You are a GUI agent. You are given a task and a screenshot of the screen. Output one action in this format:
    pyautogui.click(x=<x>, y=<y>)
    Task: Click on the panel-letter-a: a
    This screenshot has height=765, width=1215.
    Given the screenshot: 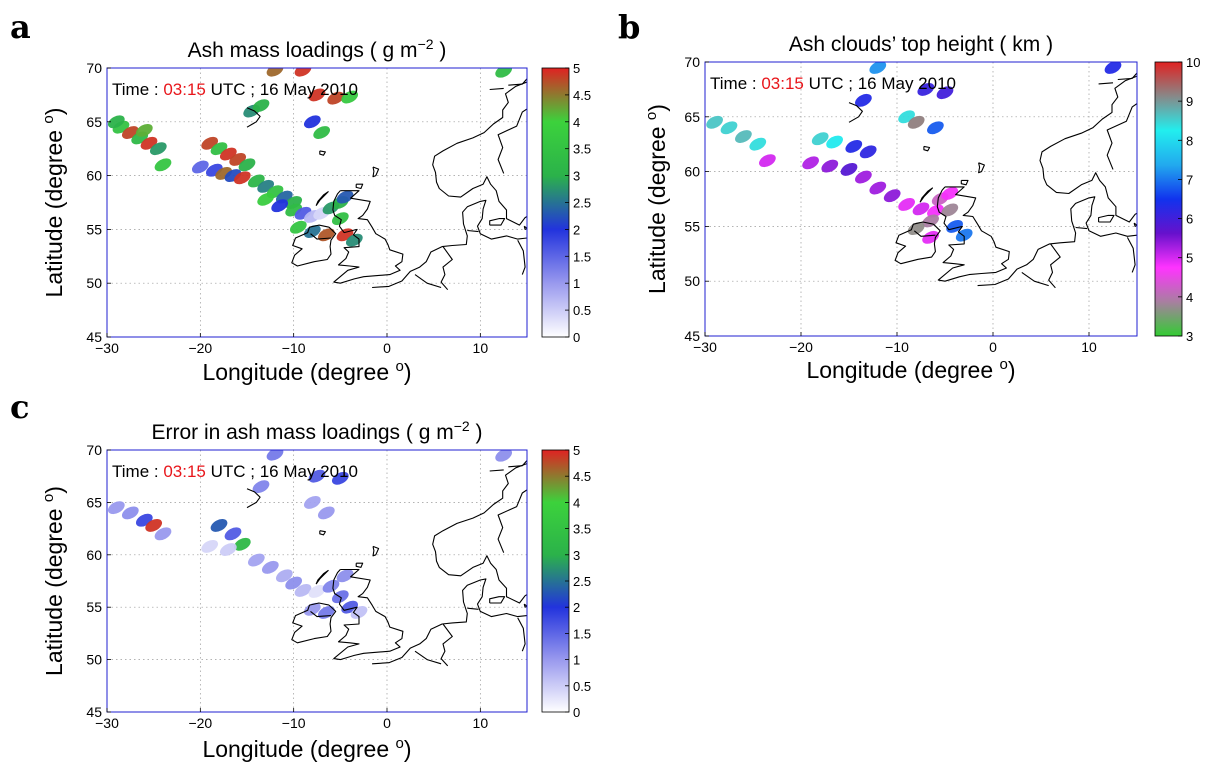 What is the action you would take?
    pyautogui.click(x=20, y=27)
    